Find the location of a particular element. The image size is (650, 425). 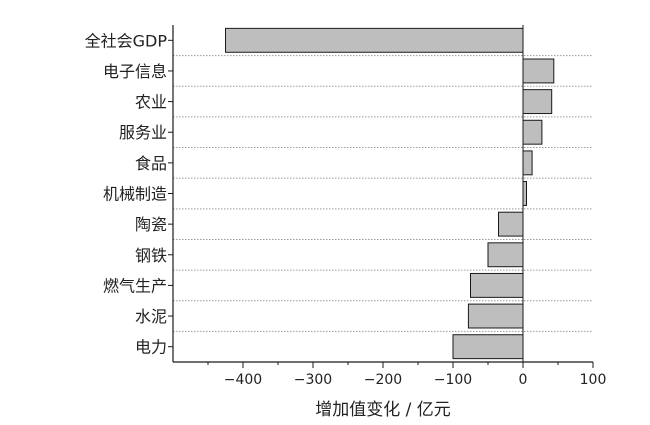

x-tick-labels: −400 −300 −200 −100 0 100 is located at coordinates (415, 380).